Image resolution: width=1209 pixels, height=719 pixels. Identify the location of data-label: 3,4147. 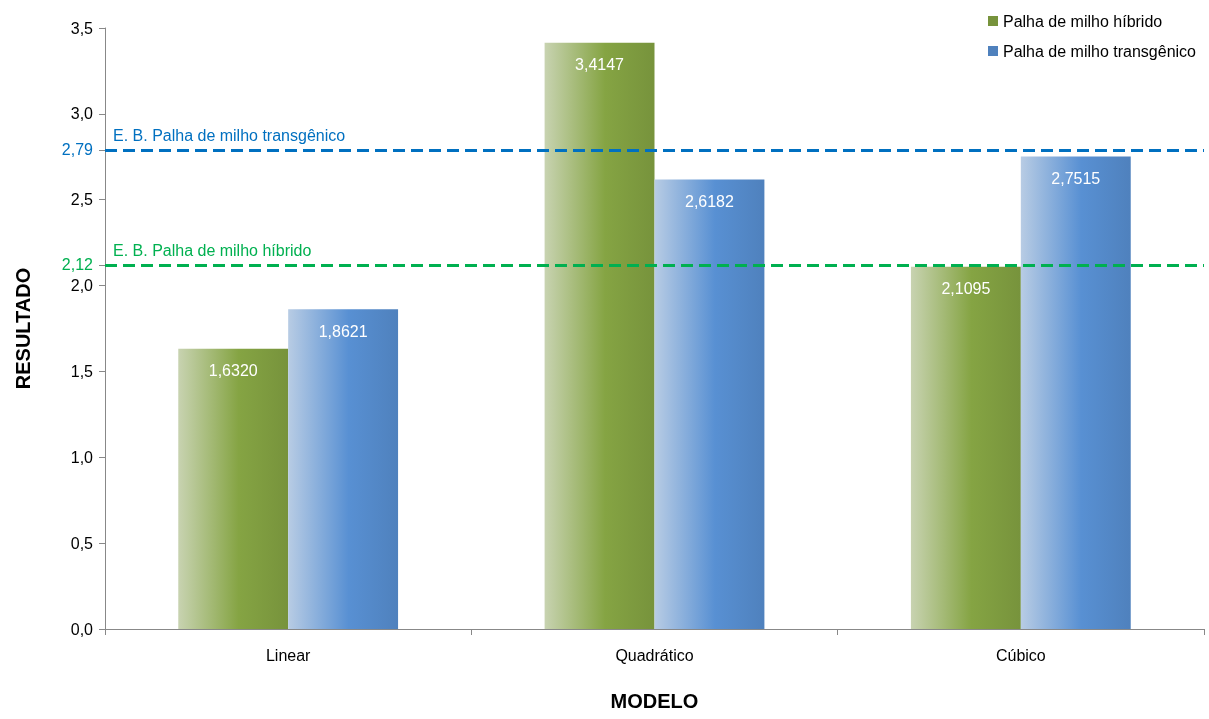
(600, 65).